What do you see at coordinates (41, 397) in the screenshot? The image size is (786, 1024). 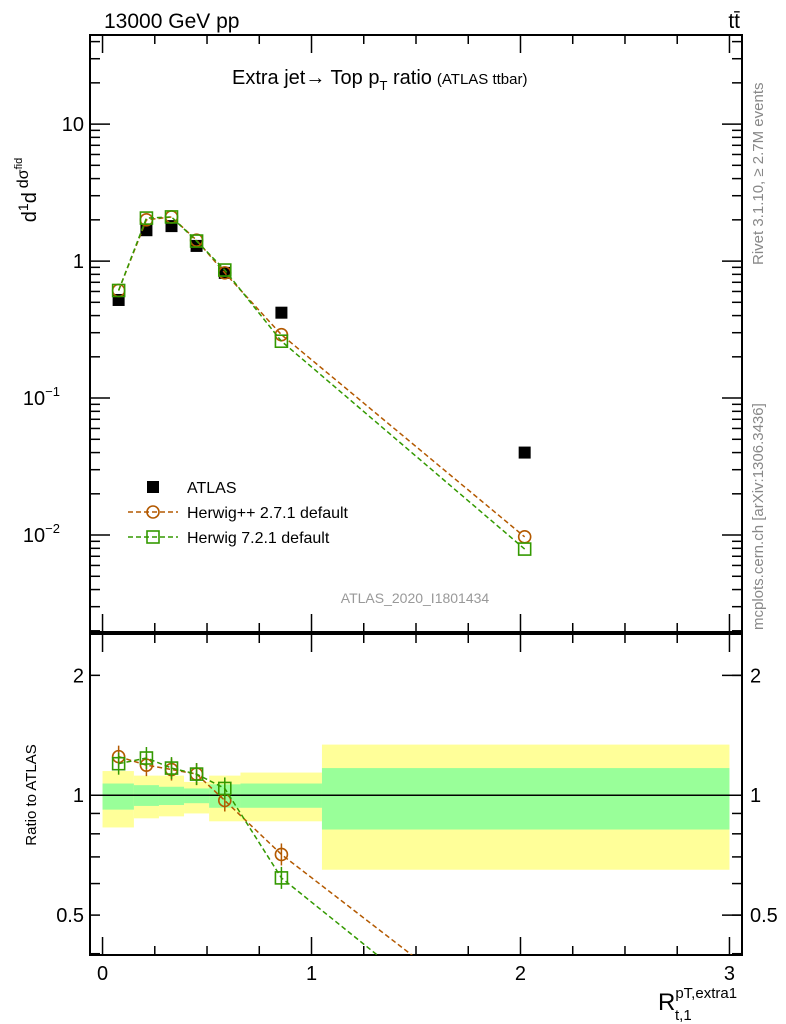 I see `top-y-tick-label: 10⁻¹` at bounding box center [41, 397].